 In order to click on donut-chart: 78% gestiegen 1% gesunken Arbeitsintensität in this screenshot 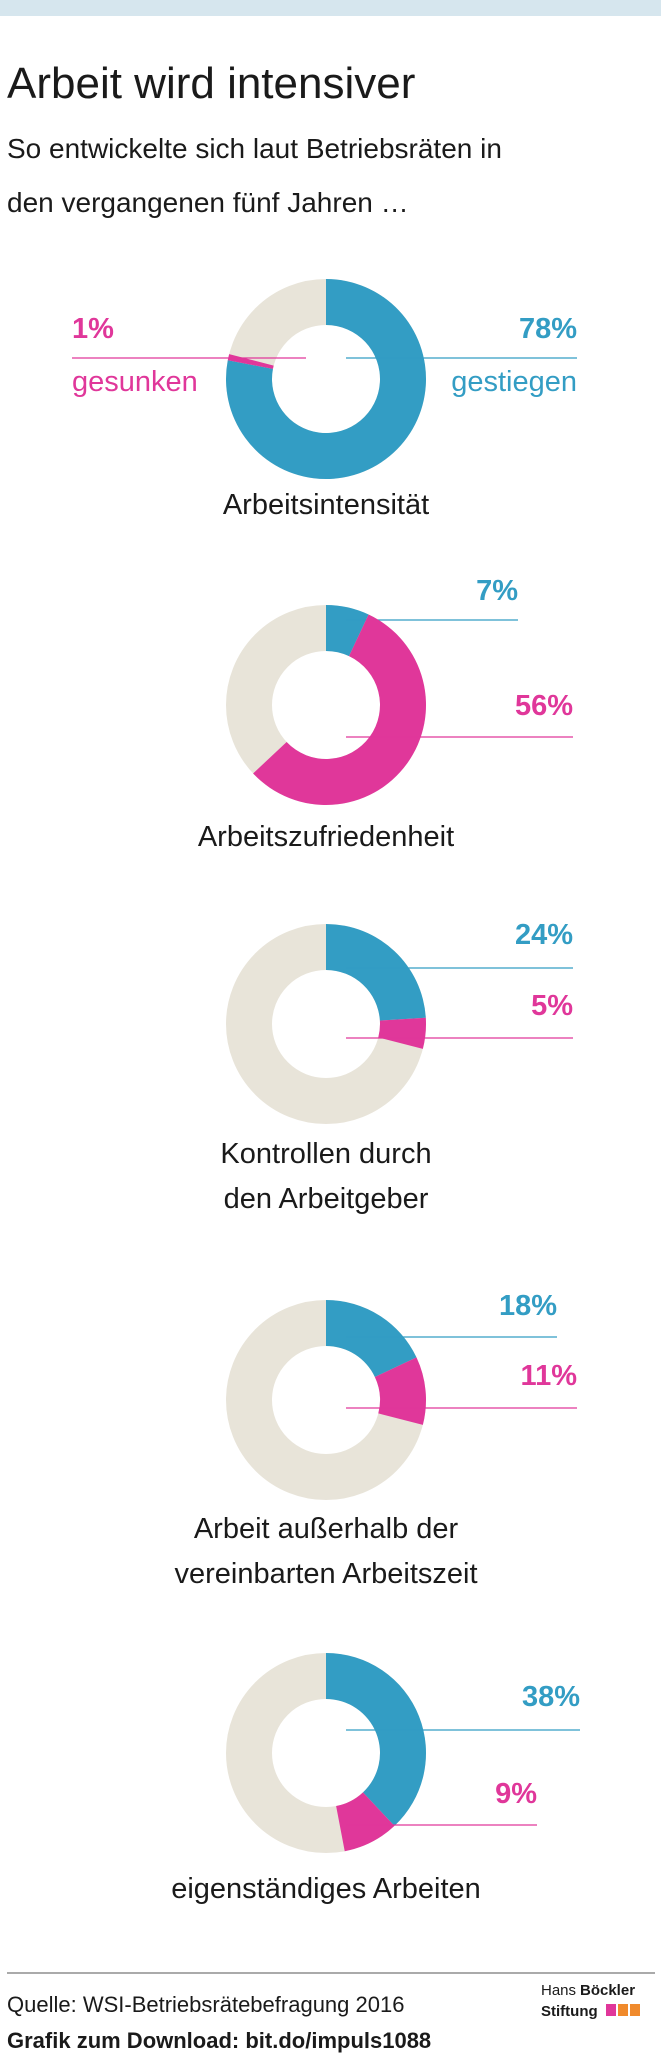, I will do `click(324, 400)`.